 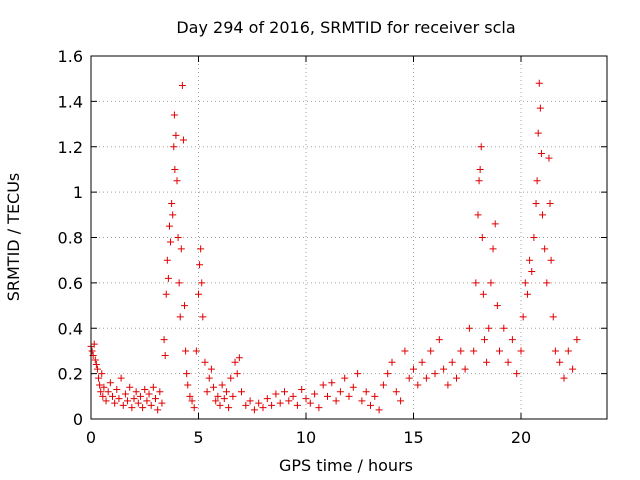 I want to click on y-axis-title: SRMTID / TECUs, so click(x=13, y=237).